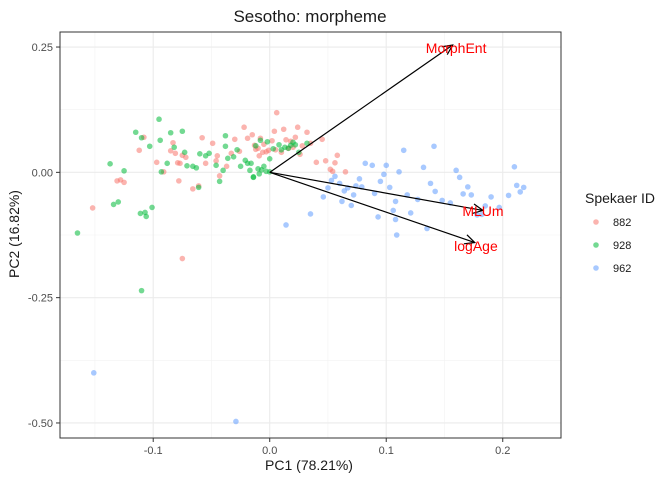 This screenshot has width=672, height=480. What do you see at coordinates (620, 198) in the screenshot?
I see `legend-title: Spekaer ID` at bounding box center [620, 198].